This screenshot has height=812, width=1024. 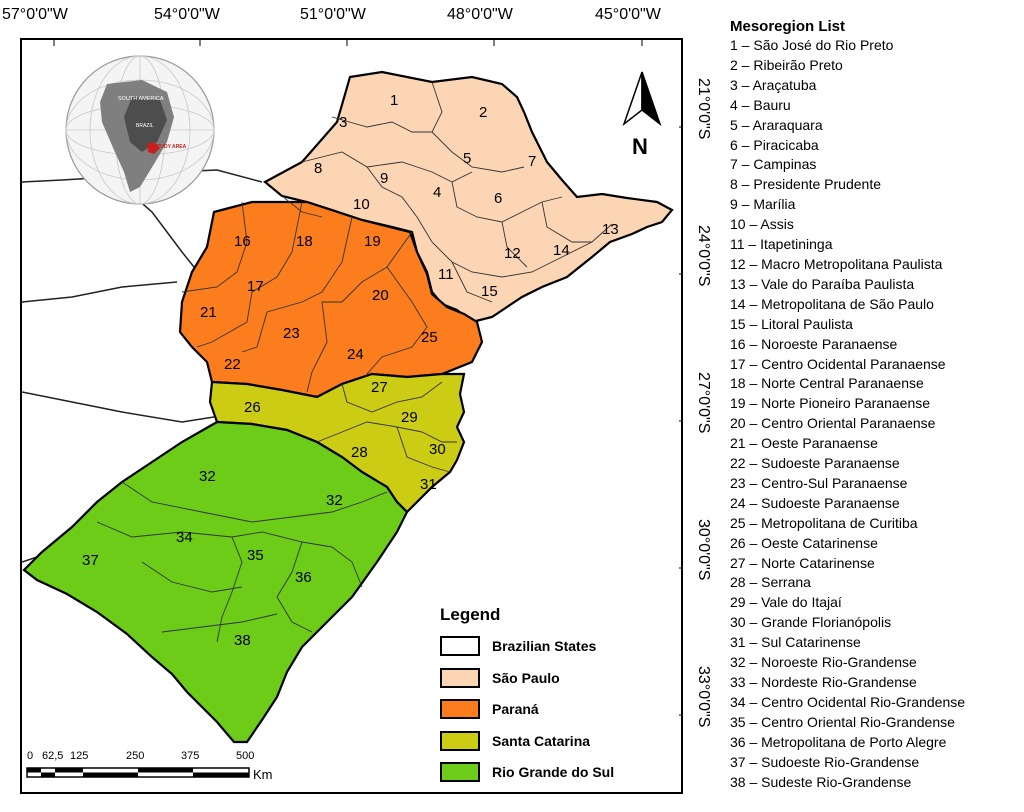 I want to click on mesoregion-list-item: 12 – Macro Metropolitana Paulista, so click(x=836, y=263).